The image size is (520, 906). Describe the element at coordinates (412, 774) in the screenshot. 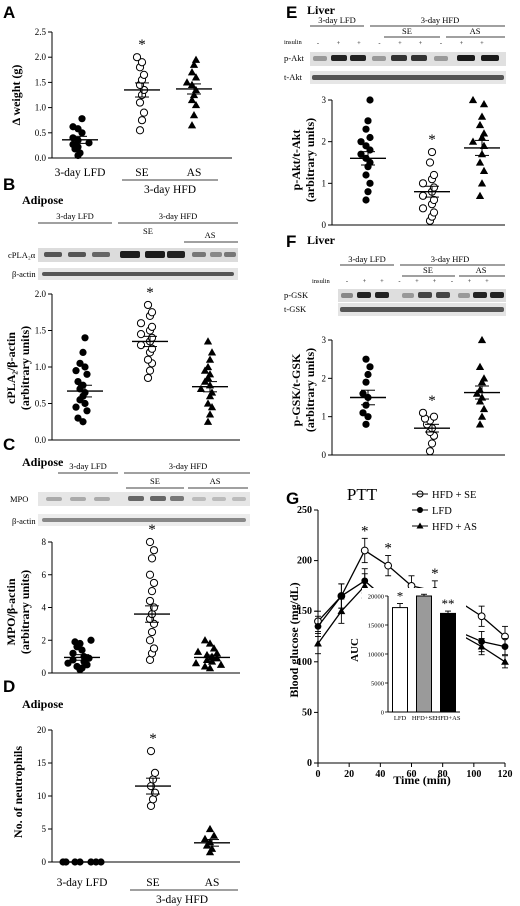

I see `panel-g-x-tick-label: 60` at that location.